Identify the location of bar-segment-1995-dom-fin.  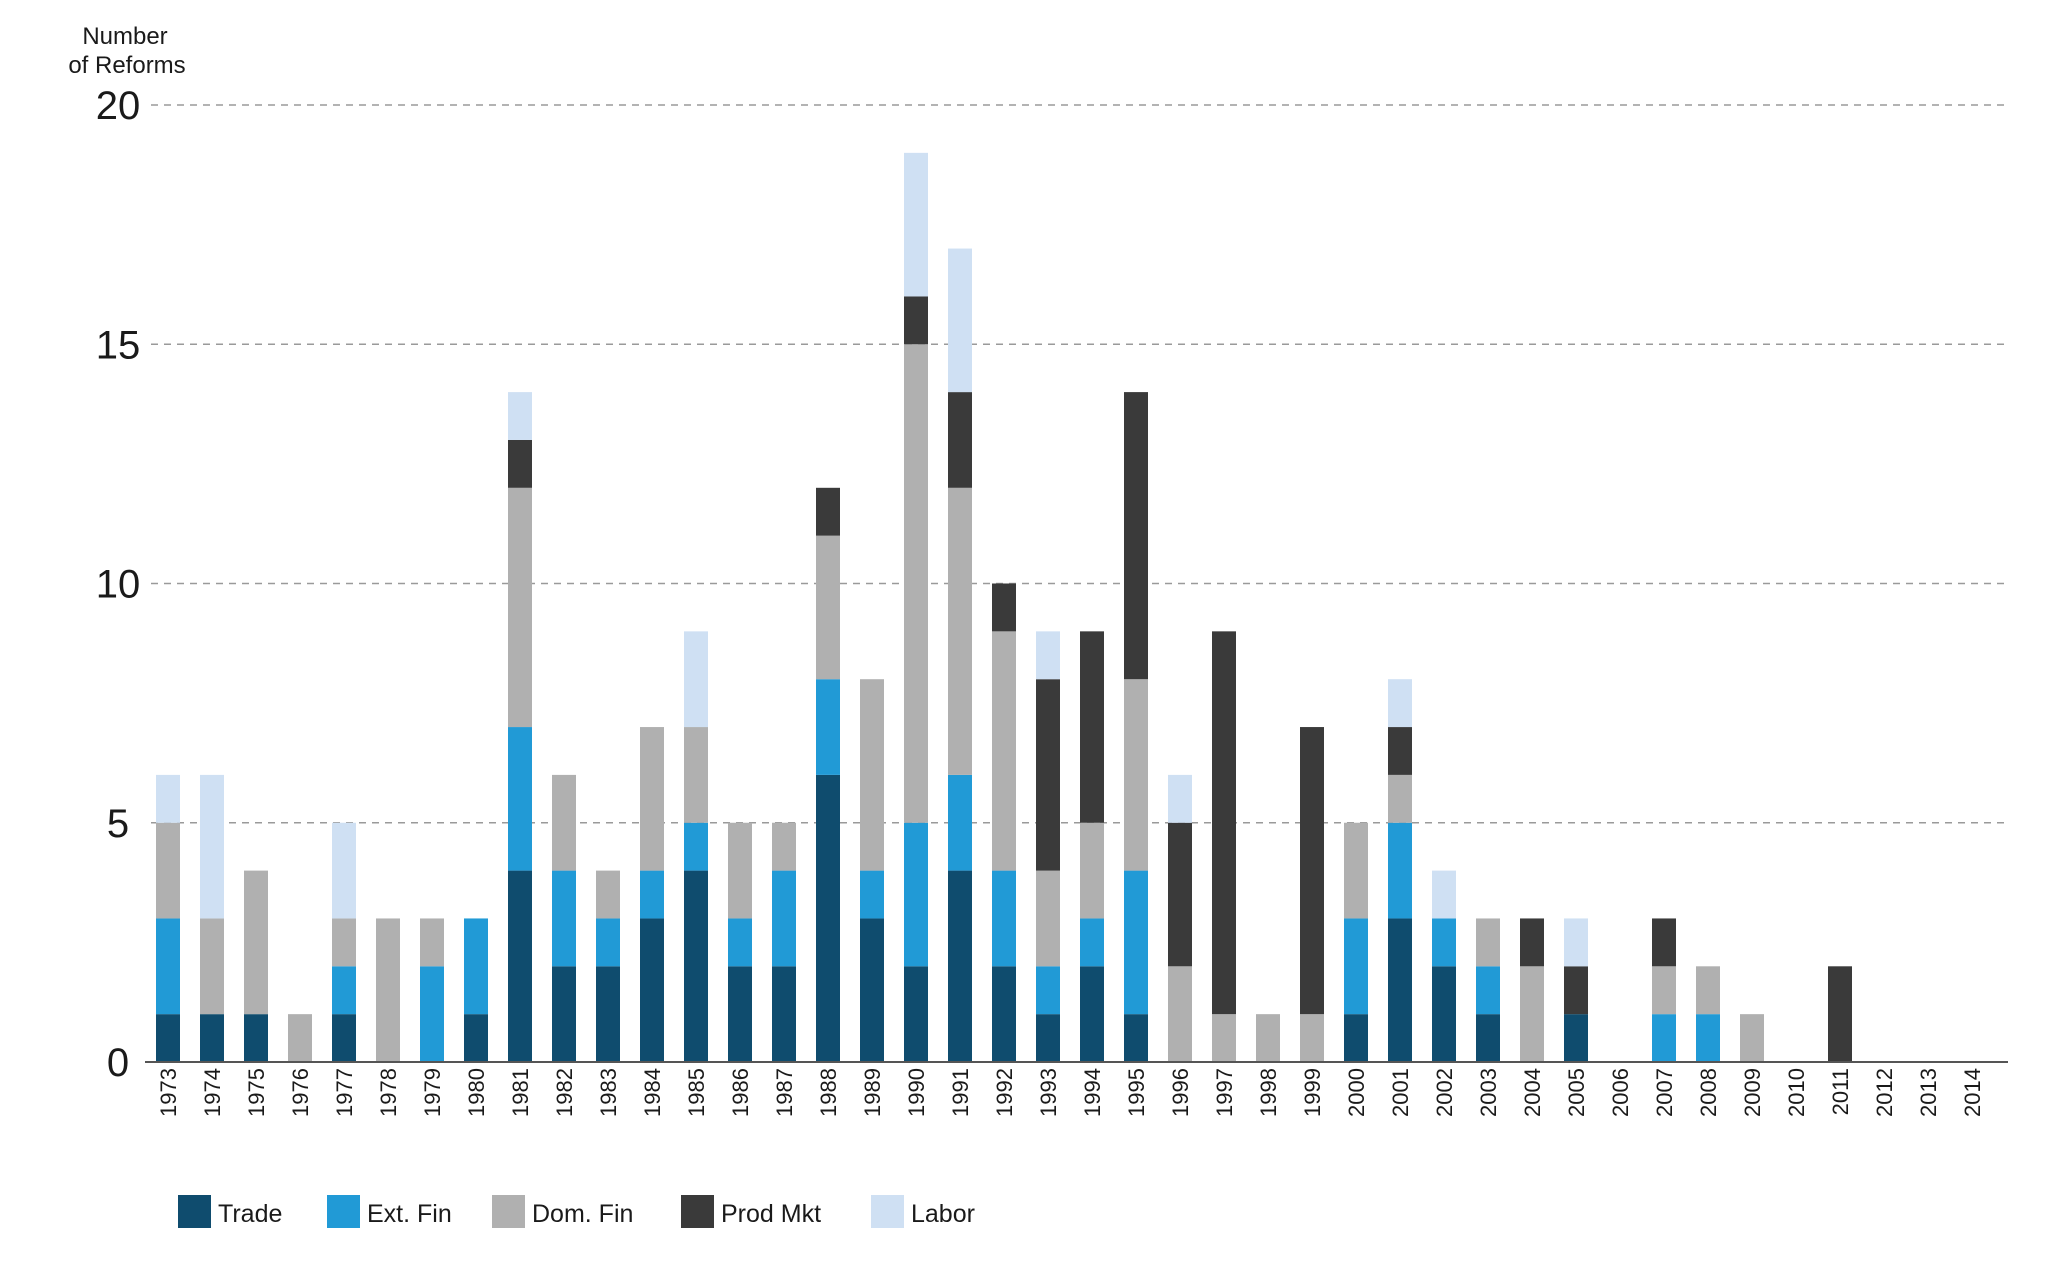
(1136, 775).